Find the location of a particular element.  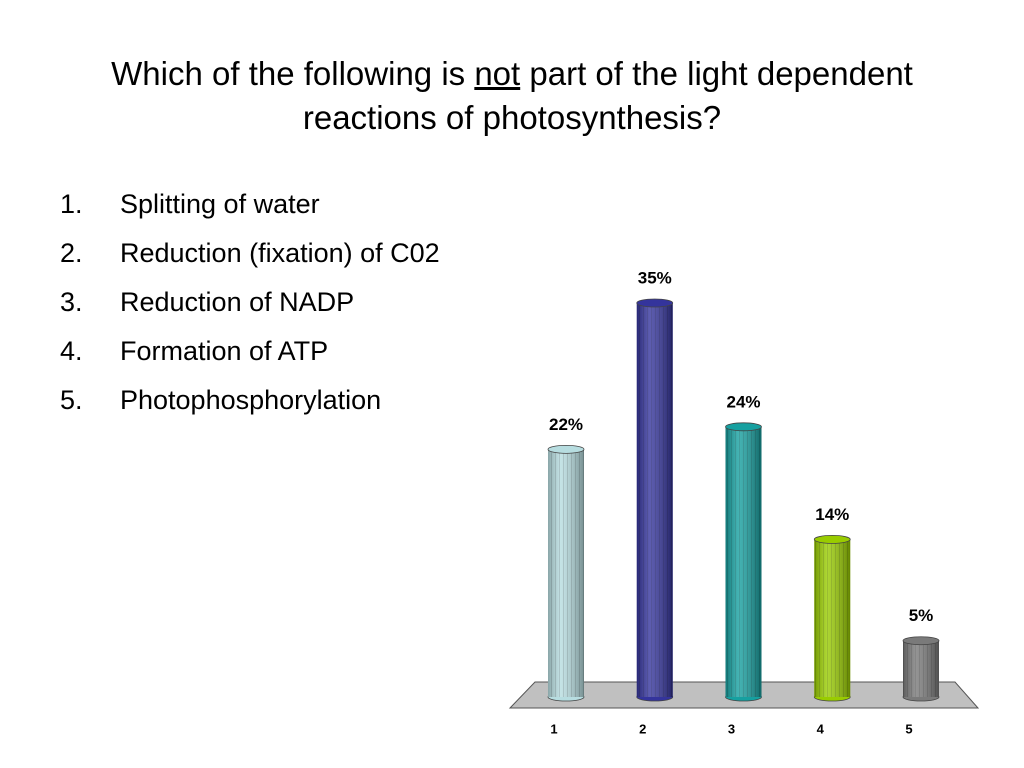

option: 3. Reduction of NADP is located at coordinates (260, 302).